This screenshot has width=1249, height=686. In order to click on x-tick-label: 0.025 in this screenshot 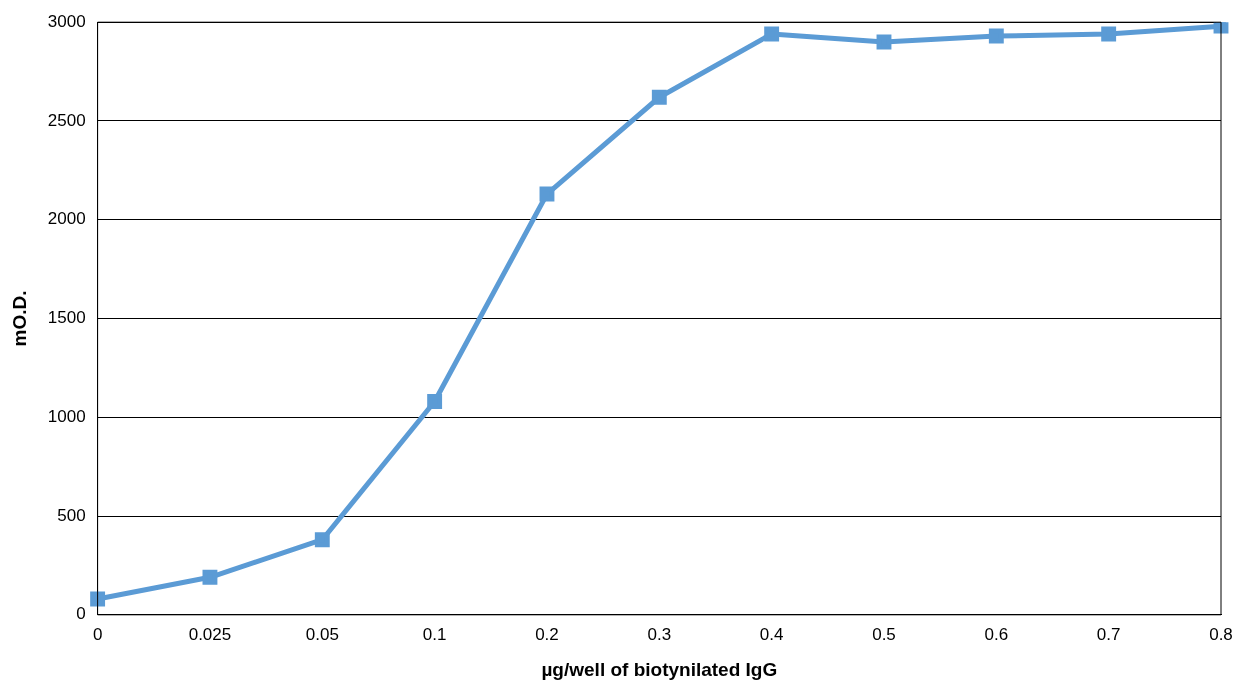, I will do `click(210, 634)`.